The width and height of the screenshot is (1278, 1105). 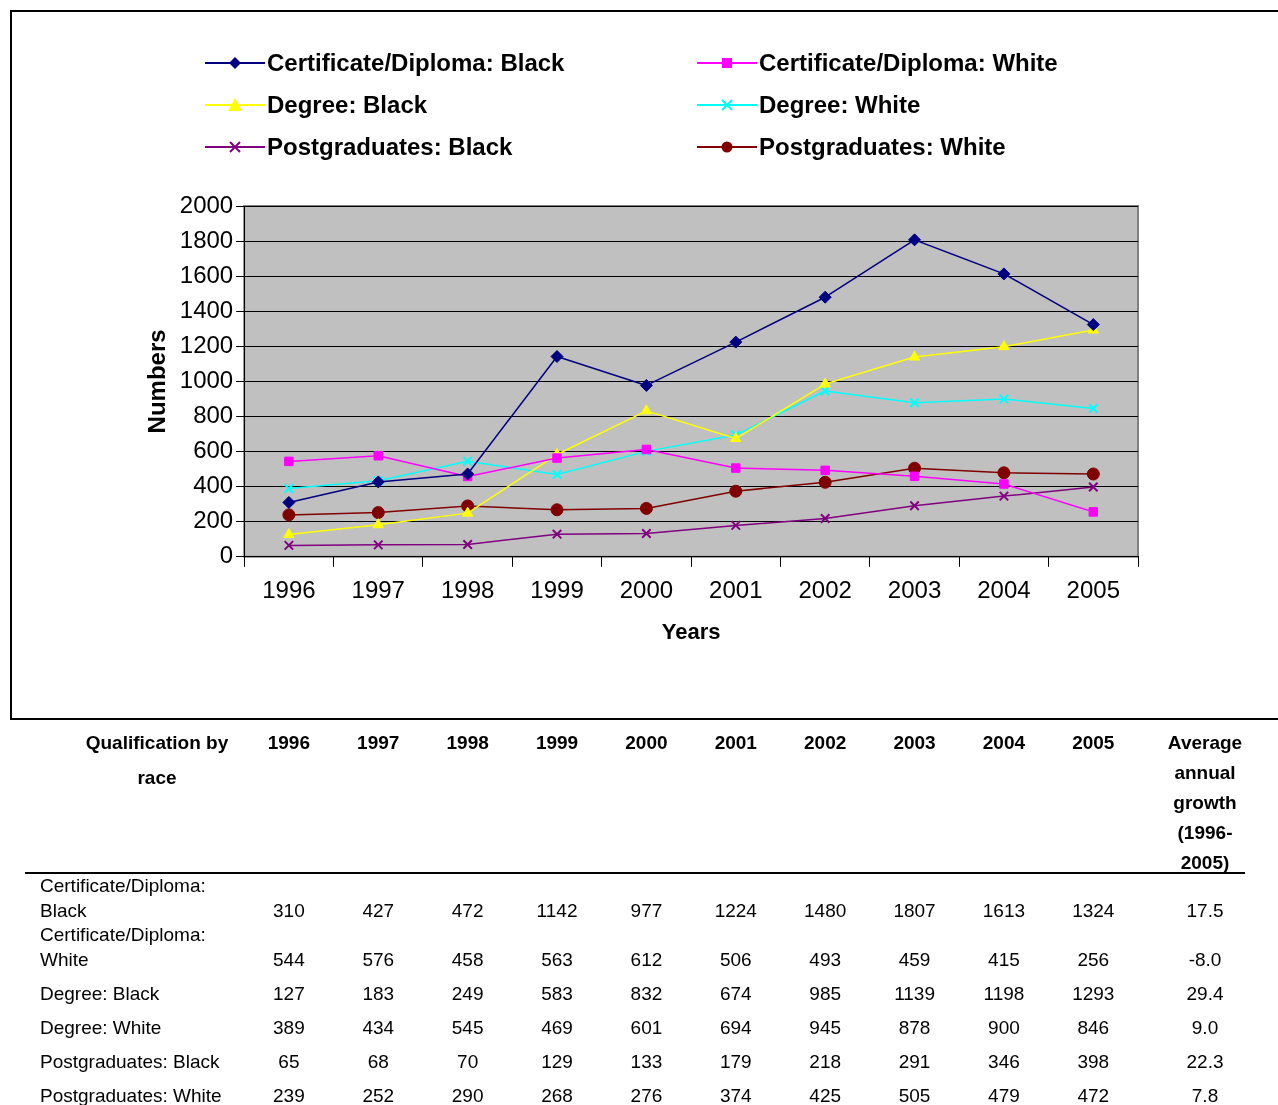 I want to click on data-label: 674, so click(x=736, y=994).